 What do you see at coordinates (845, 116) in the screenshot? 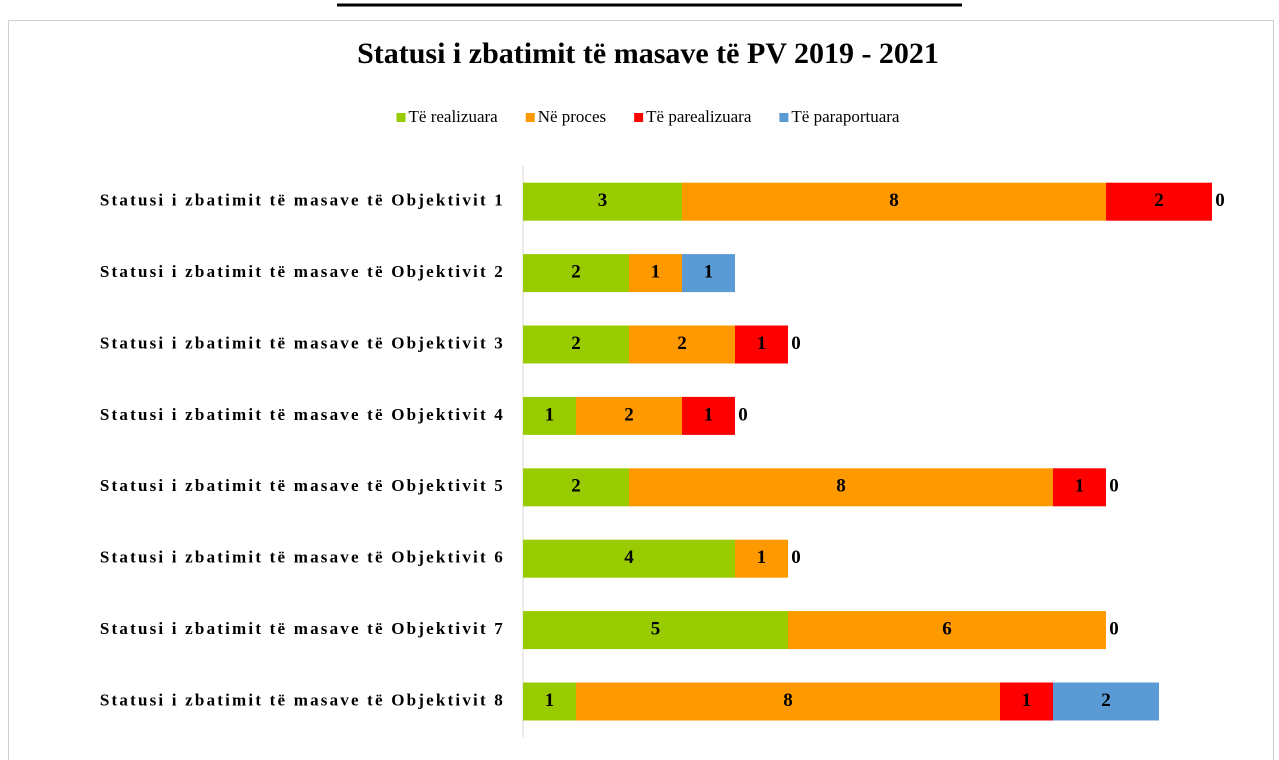
I see `legend-label: Të paraportuara` at bounding box center [845, 116].